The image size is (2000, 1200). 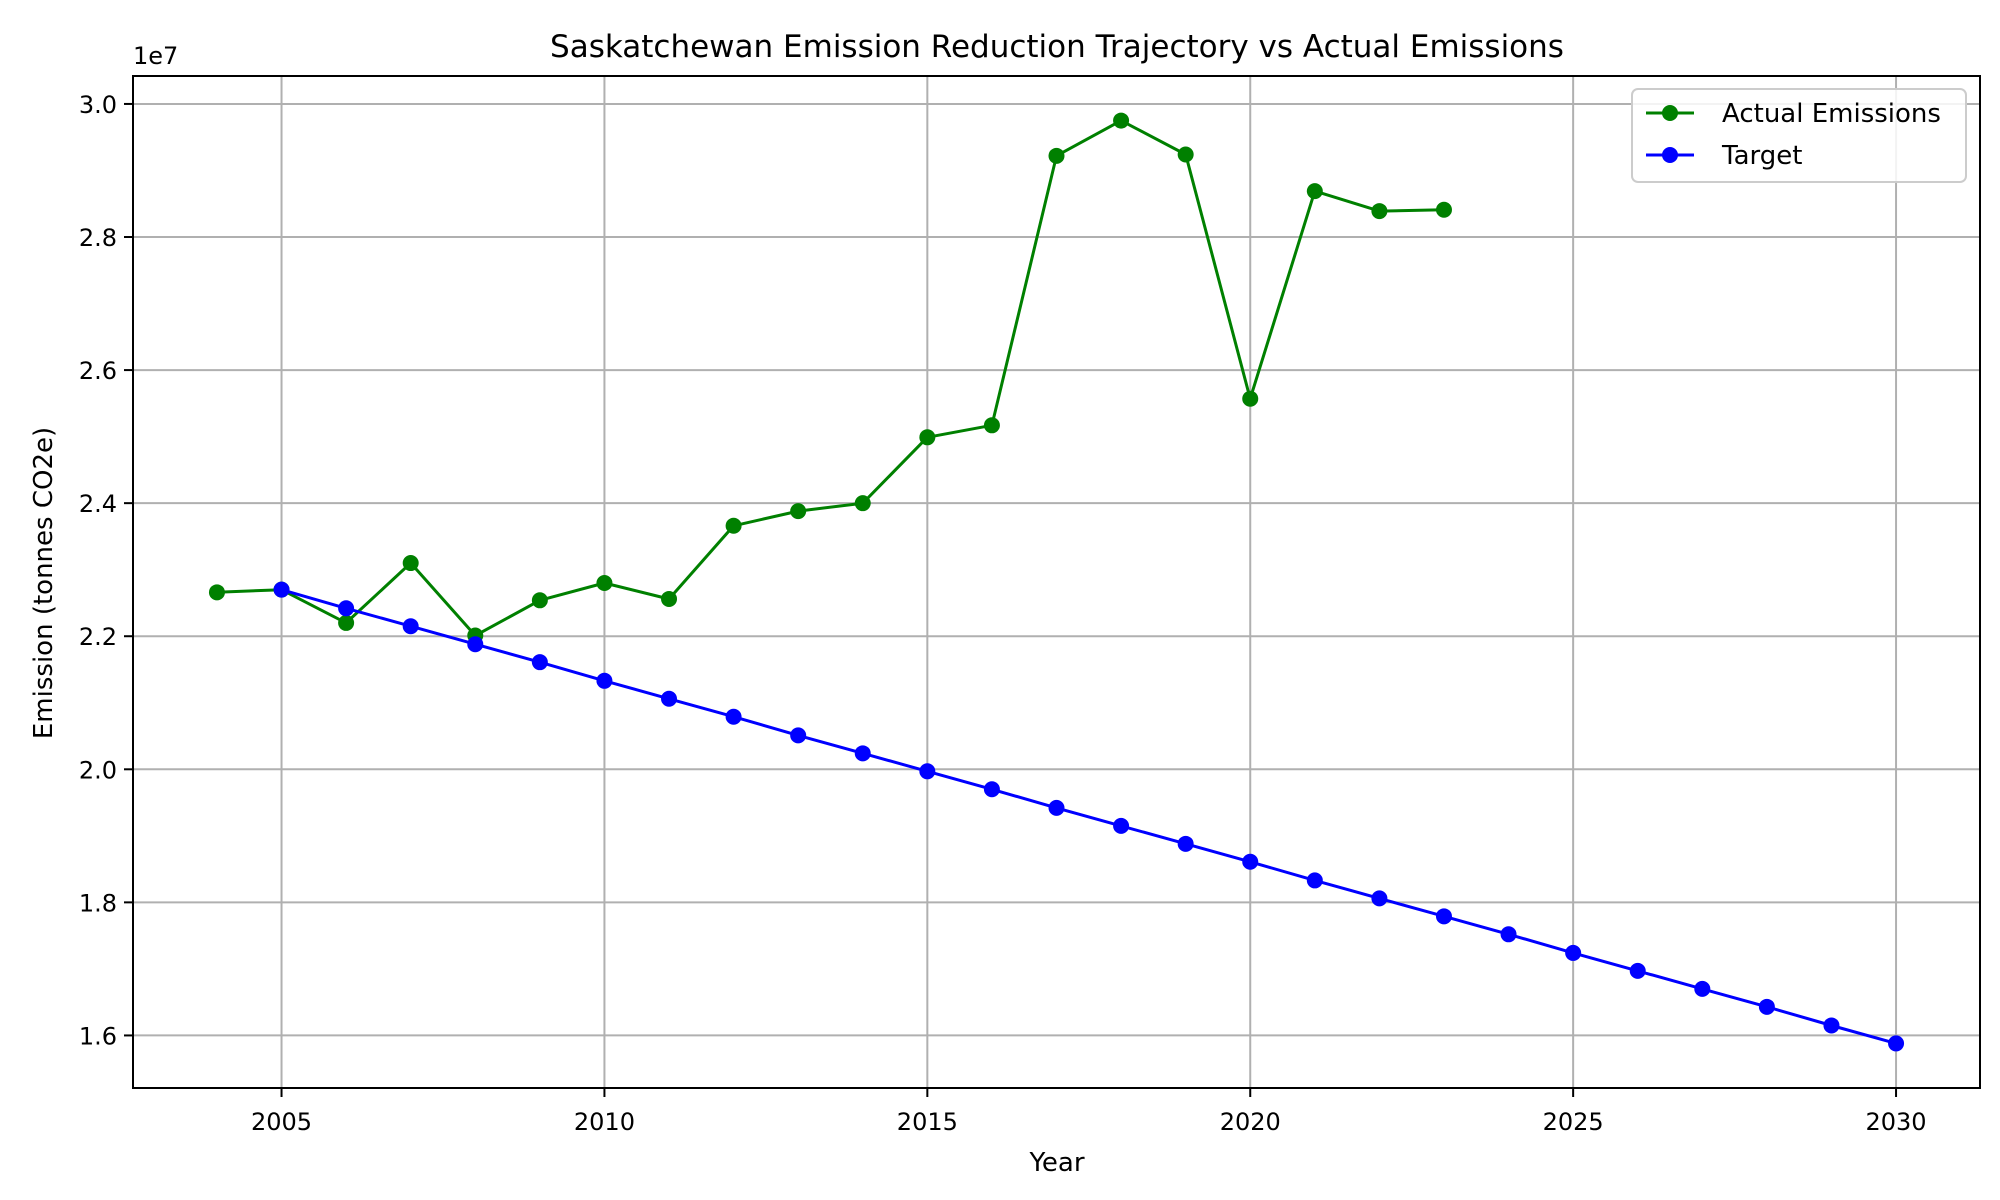 What do you see at coordinates (98, 238) in the screenshot?
I see `y-tick-label: 2.8` at bounding box center [98, 238].